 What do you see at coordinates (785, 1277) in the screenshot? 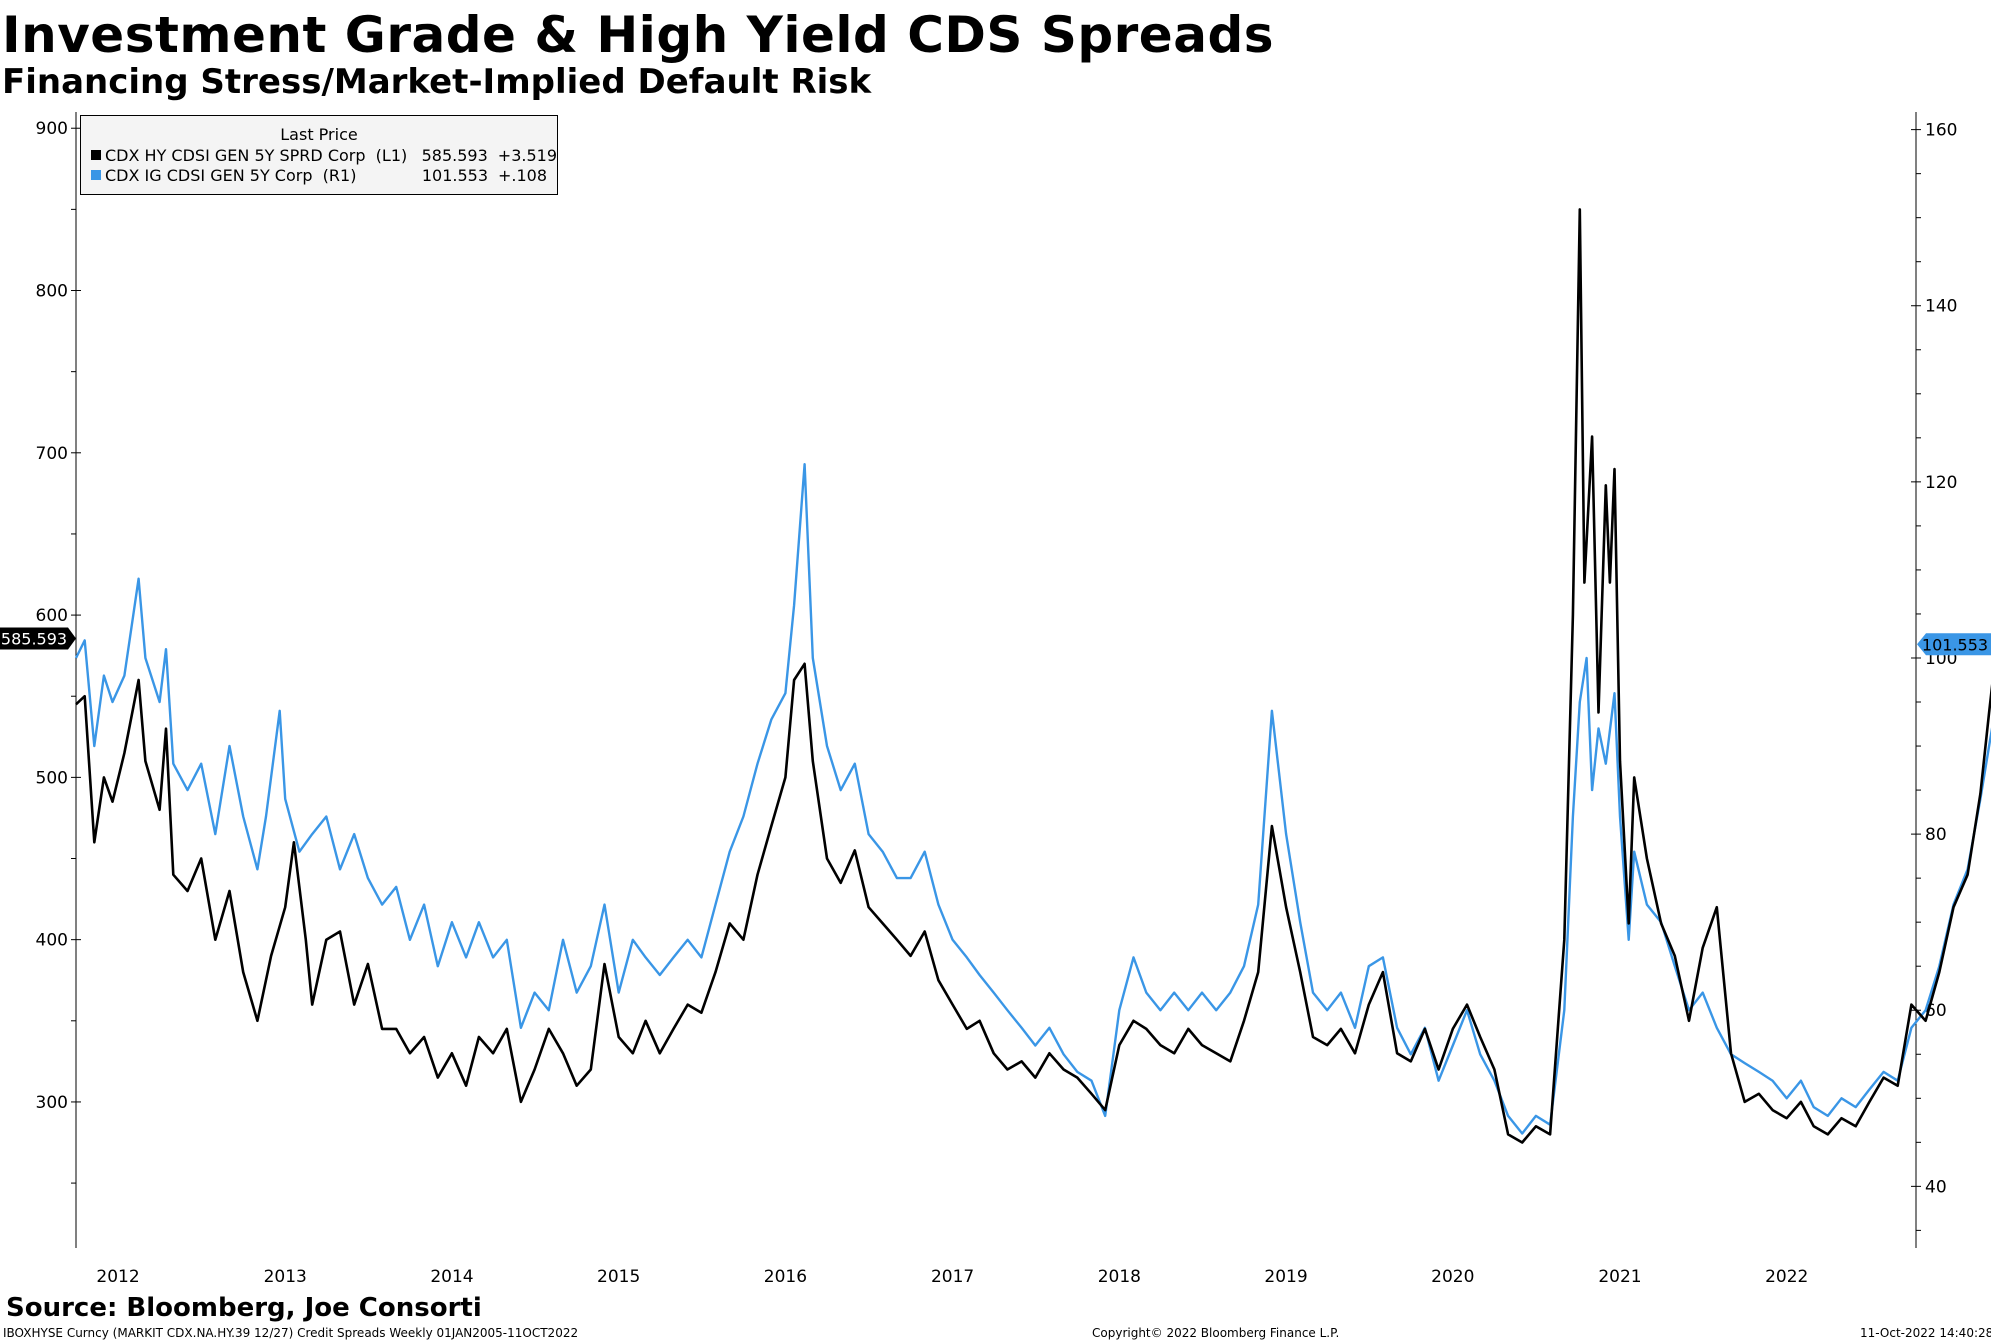
I see `x-tick-label: 2016` at bounding box center [785, 1277].